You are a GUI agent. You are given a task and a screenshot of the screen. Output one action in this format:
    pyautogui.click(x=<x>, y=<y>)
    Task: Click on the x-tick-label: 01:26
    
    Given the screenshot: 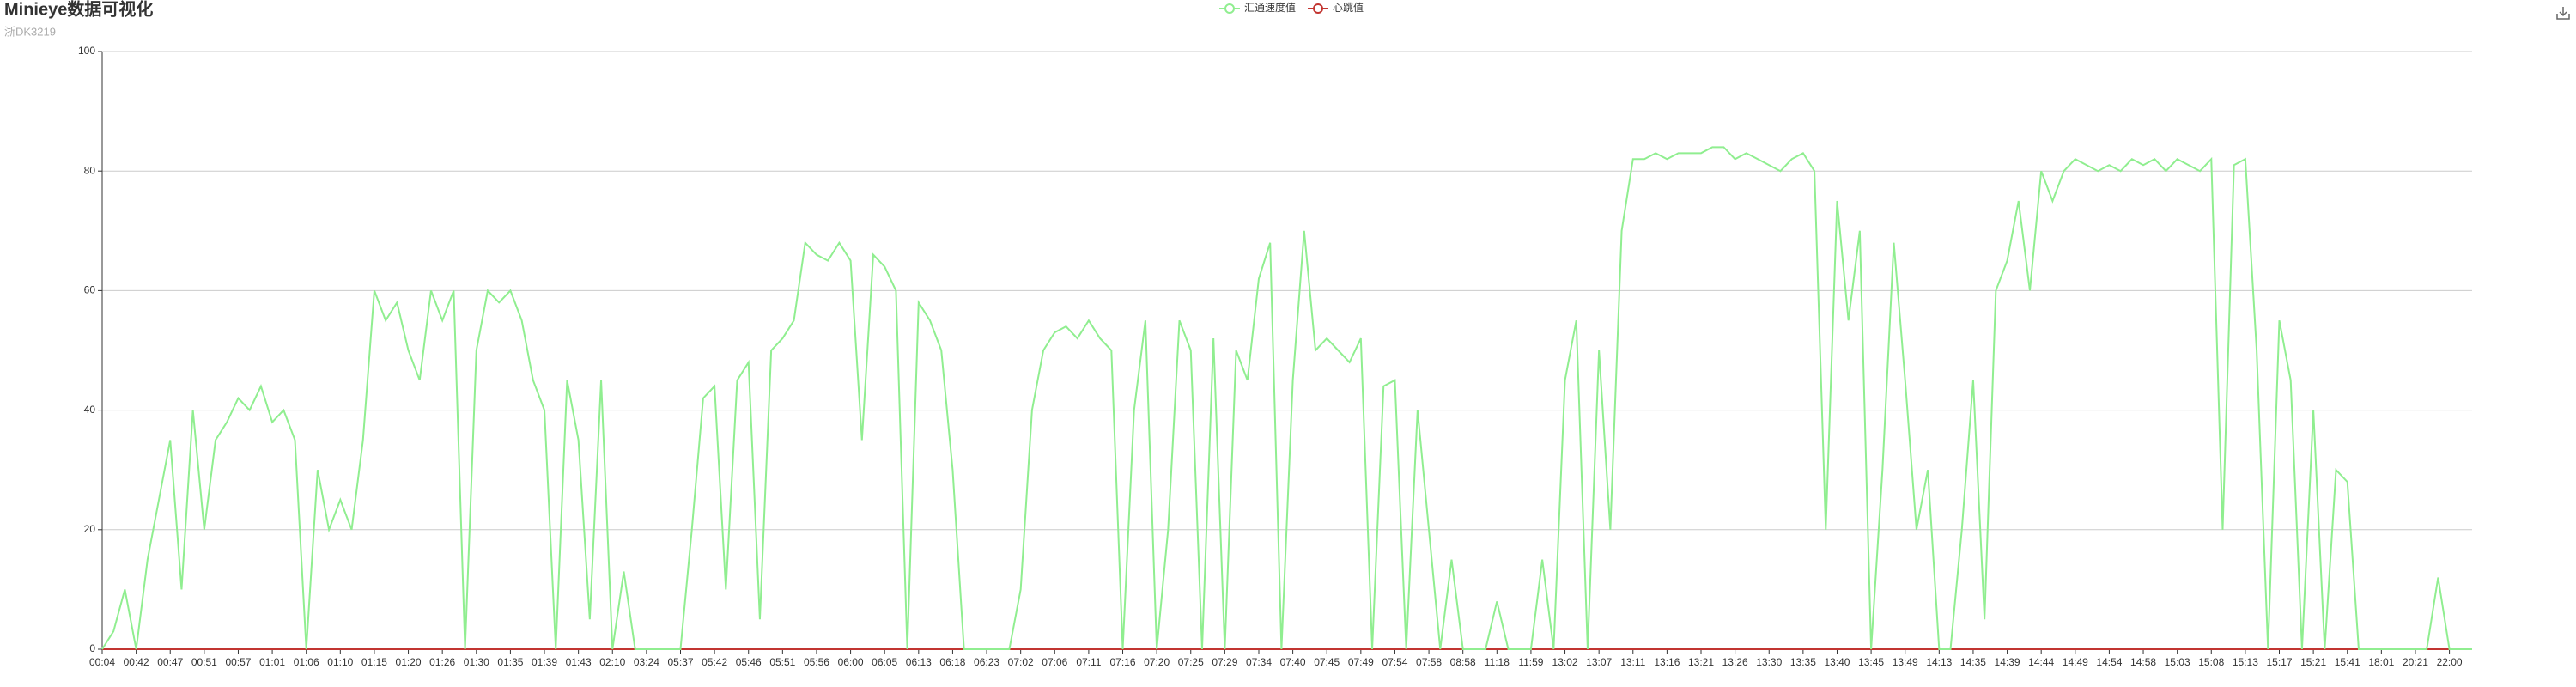 What is the action you would take?
    pyautogui.click(x=442, y=662)
    